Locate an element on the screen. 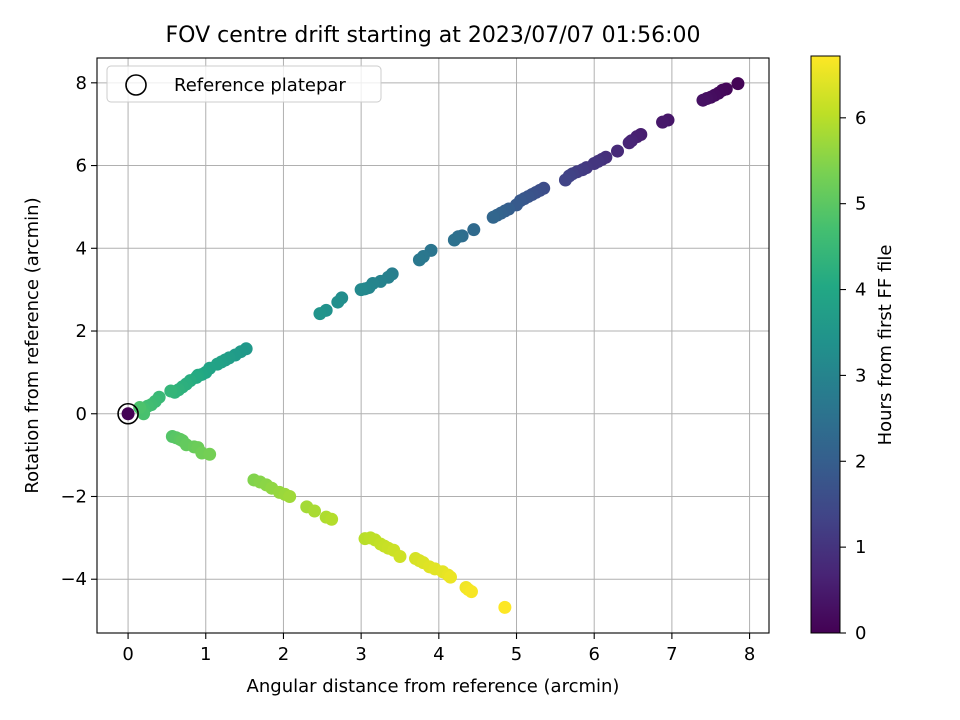  reference-platepar-marker is located at coordinates (128, 413).